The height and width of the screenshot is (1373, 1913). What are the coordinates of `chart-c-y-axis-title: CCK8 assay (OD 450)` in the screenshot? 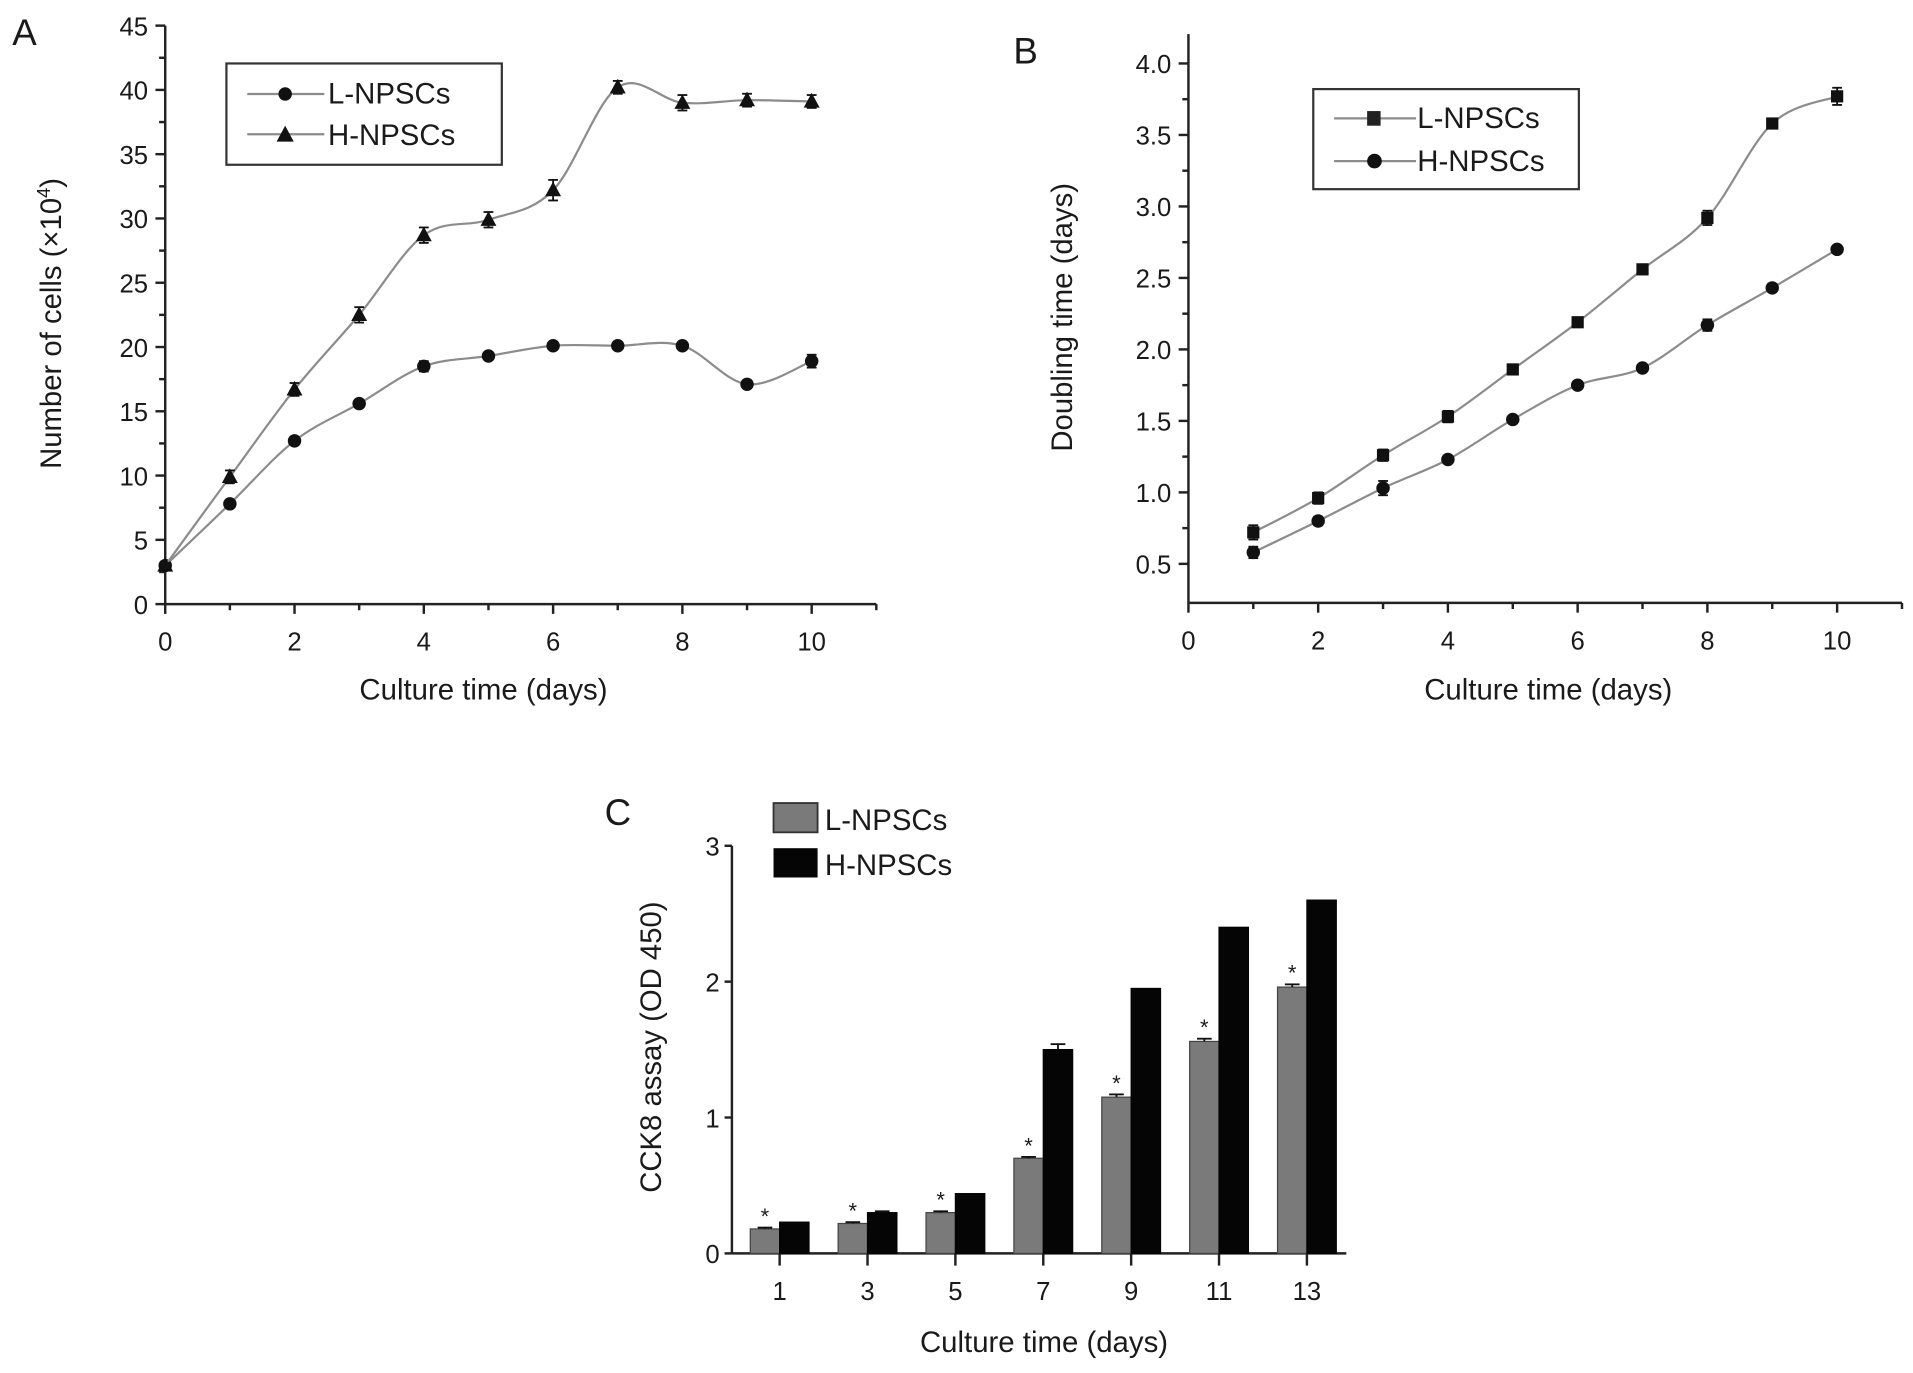 It's located at (651, 1046).